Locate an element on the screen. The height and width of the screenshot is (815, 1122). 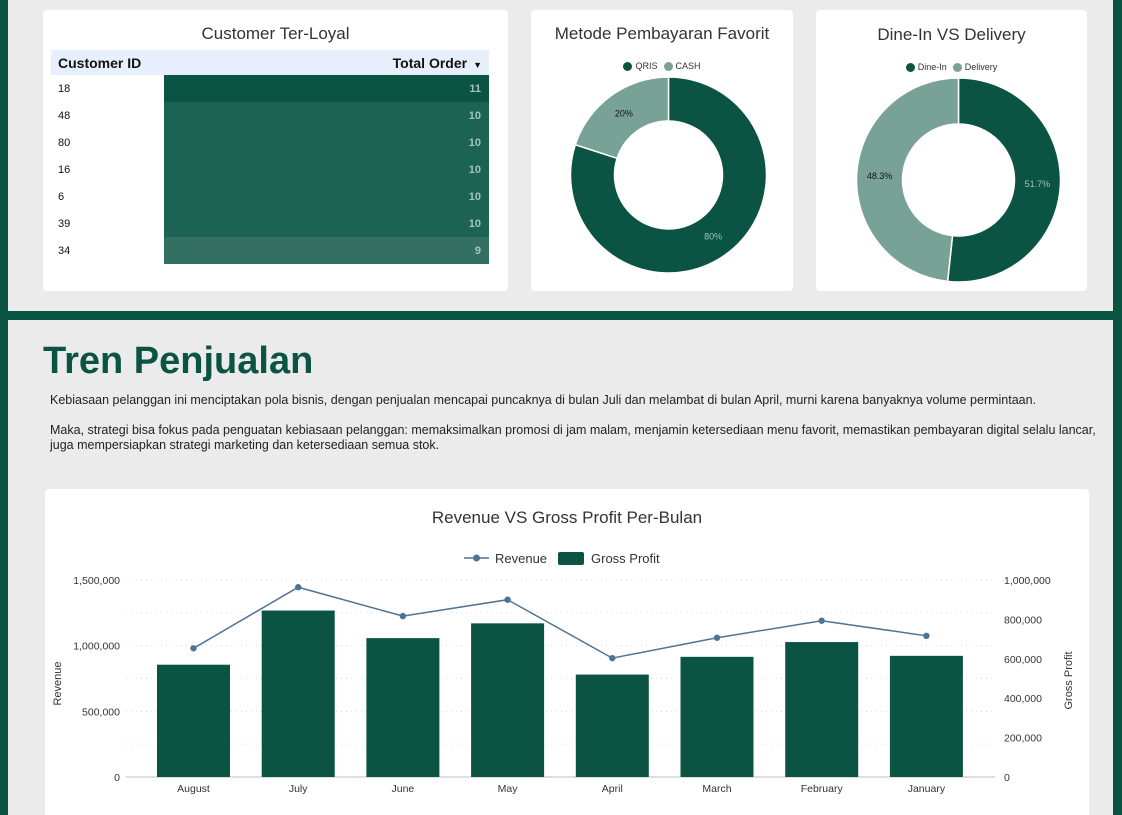
legend-item-cash: CASH is located at coordinates (682, 66).